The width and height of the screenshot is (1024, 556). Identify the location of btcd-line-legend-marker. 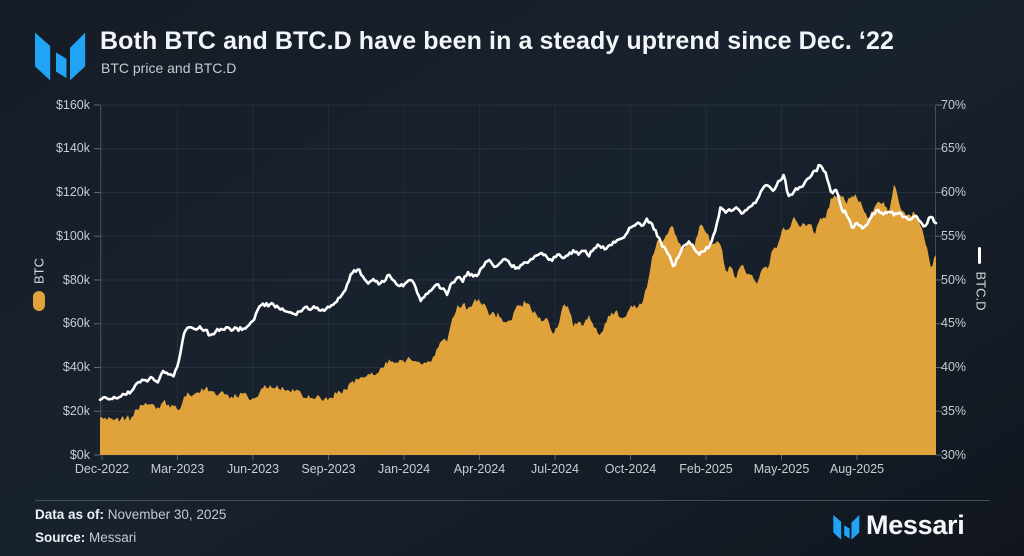
(979, 255).